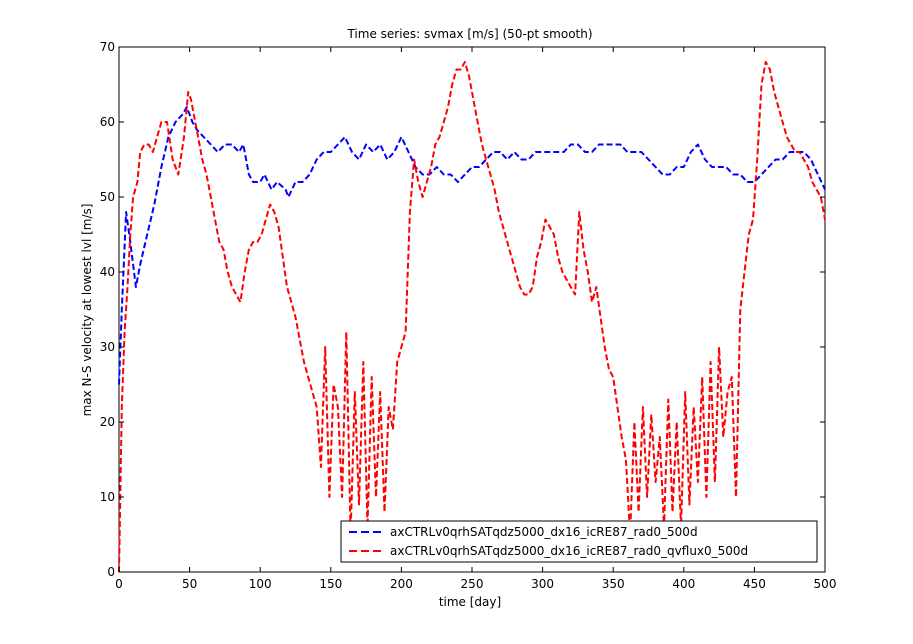 This screenshot has height=644, width=913. What do you see at coordinates (470, 602) in the screenshot?
I see `x-axis-label: time [day]` at bounding box center [470, 602].